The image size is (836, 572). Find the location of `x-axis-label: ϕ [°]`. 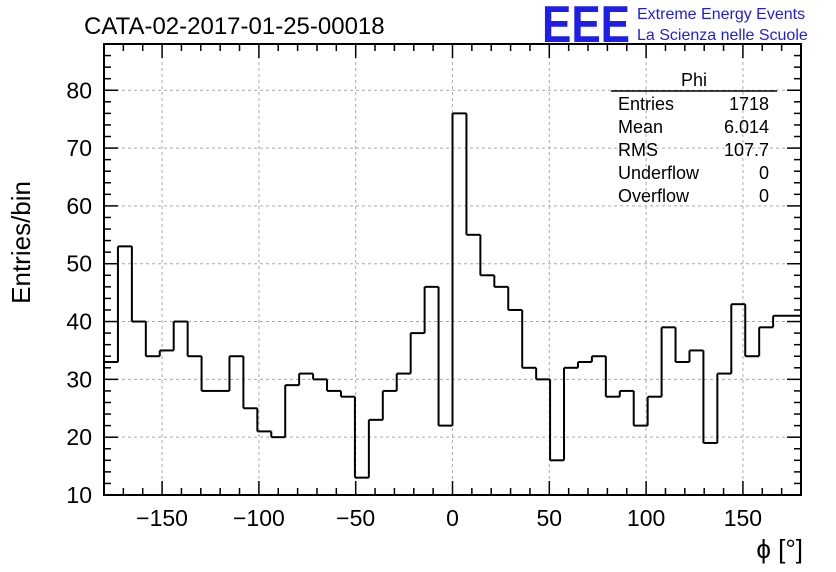

x-axis-label: ϕ [°] is located at coordinates (779, 549).